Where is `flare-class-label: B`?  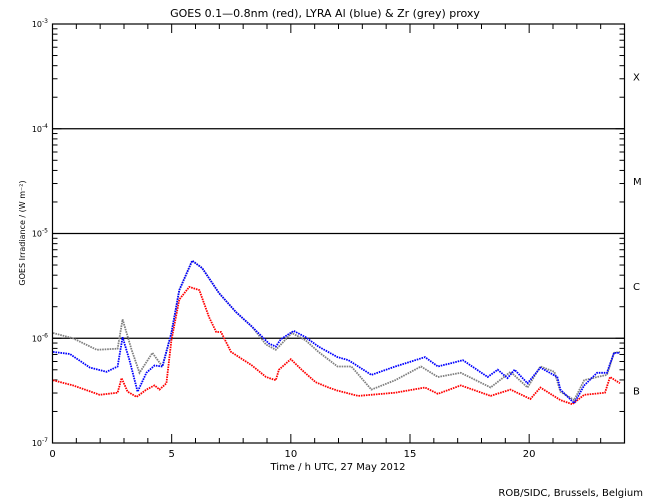 flare-class-label: B is located at coordinates (636, 392).